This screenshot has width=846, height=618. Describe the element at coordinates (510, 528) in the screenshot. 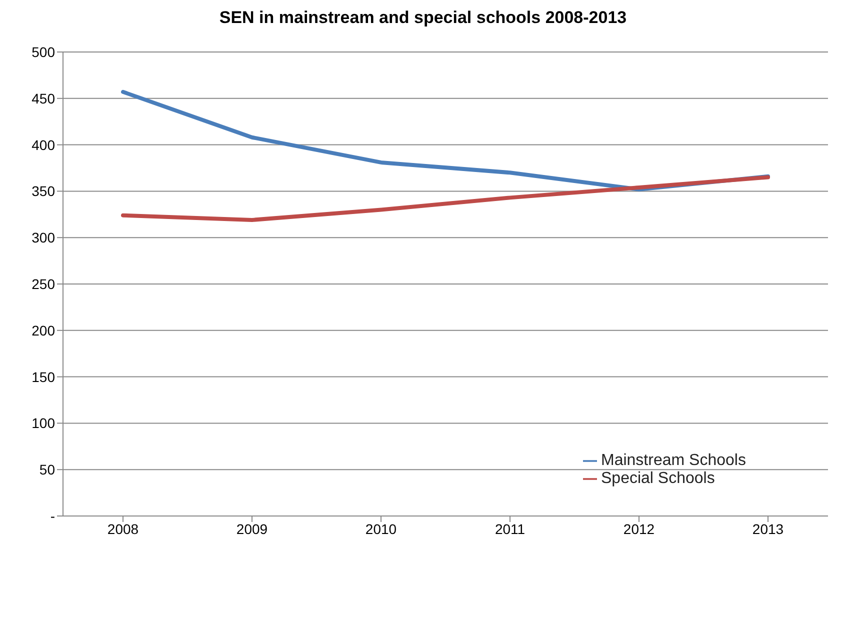

I see `x-tick-label: 2011` at that location.